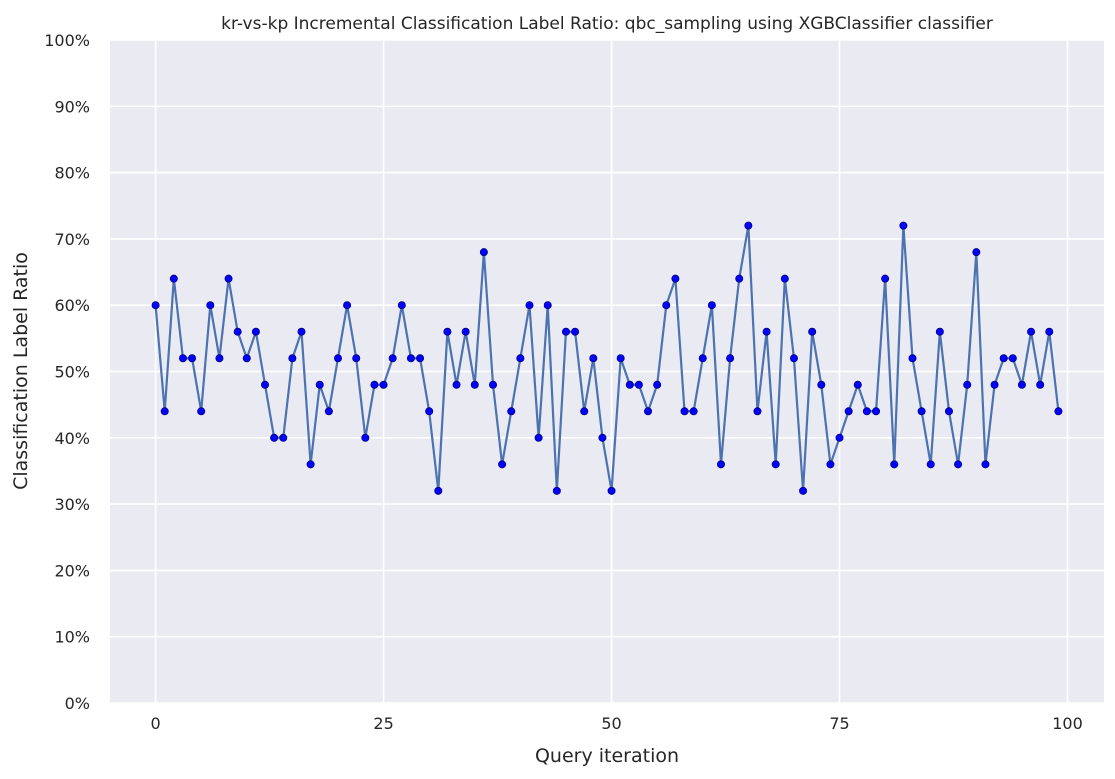  Describe the element at coordinates (1067, 723) in the screenshot. I see `x-tick-label: 100` at that location.